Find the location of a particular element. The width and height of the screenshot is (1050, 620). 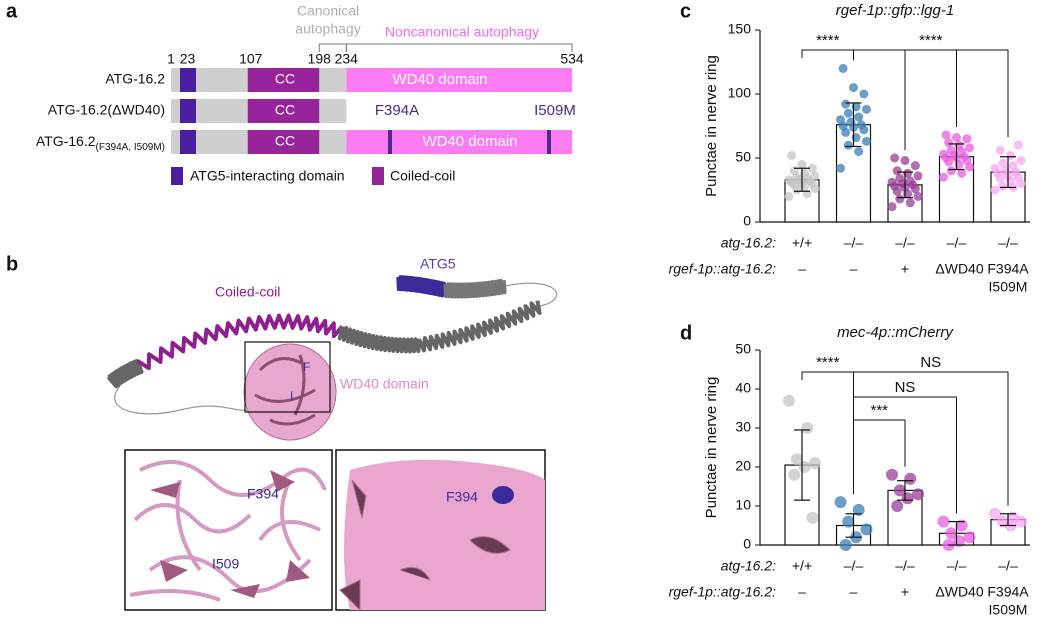

panel-label: a is located at coordinates (12, 11).